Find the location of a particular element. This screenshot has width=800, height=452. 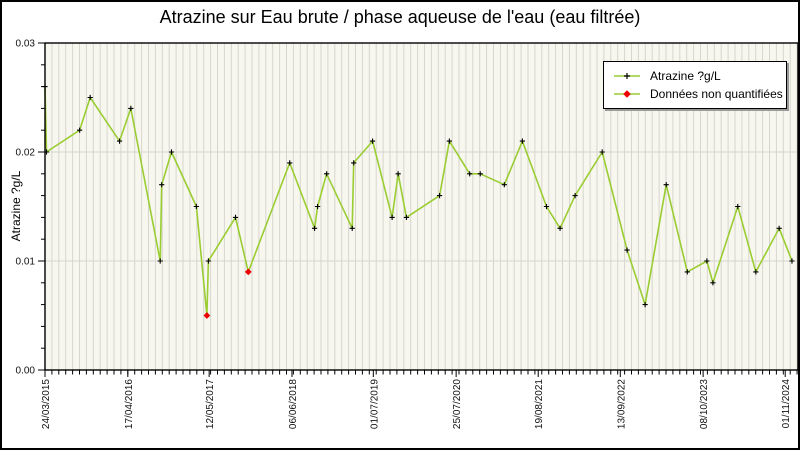

legend-line-plus-icon is located at coordinates (627, 75).